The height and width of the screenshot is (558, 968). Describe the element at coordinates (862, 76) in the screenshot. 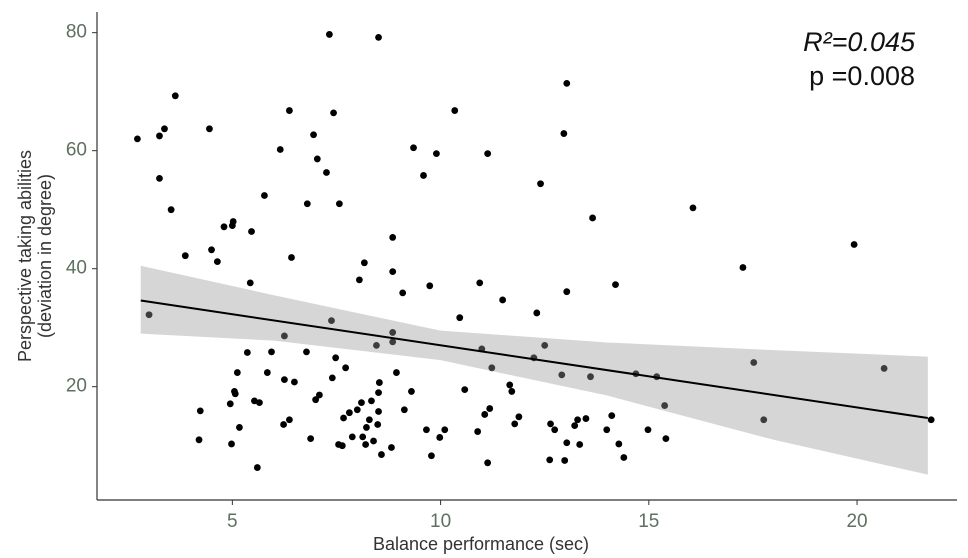

I see `annotation: p =0.008` at that location.